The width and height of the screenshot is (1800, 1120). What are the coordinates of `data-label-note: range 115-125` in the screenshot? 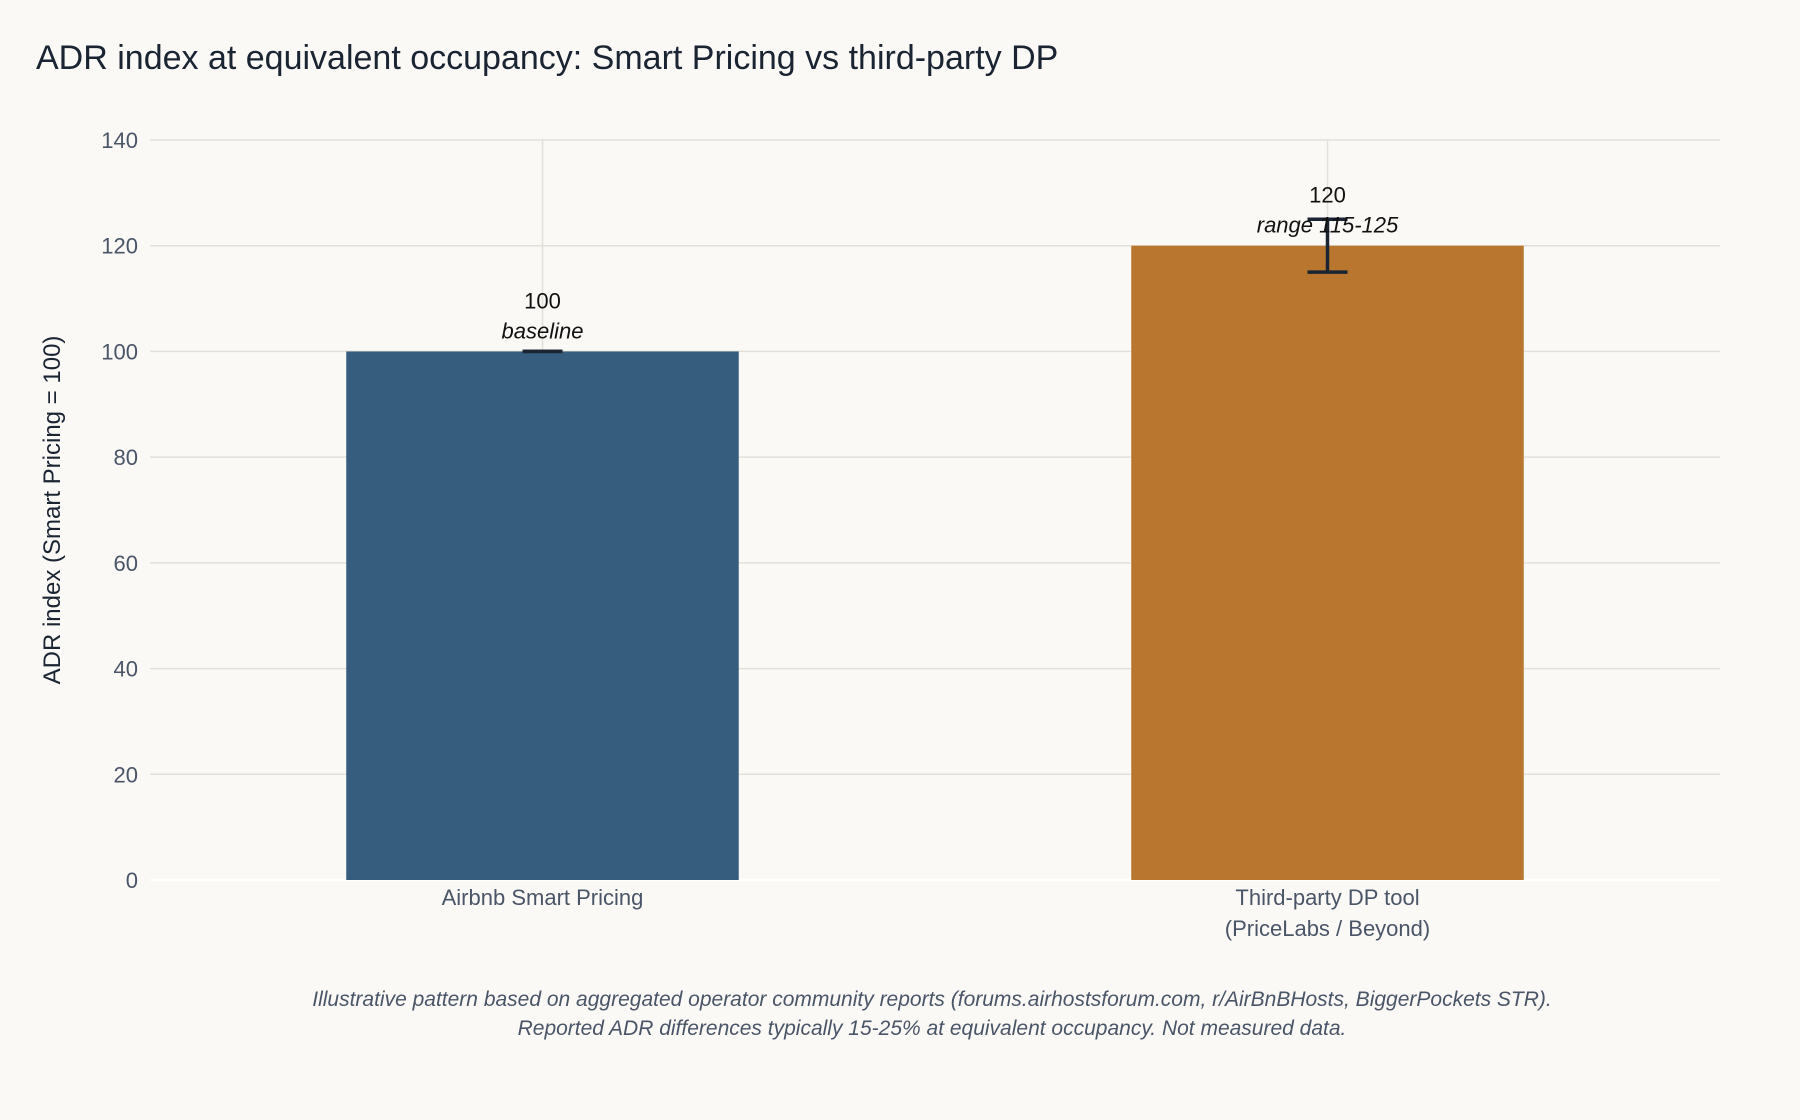 It's located at (1328, 225).